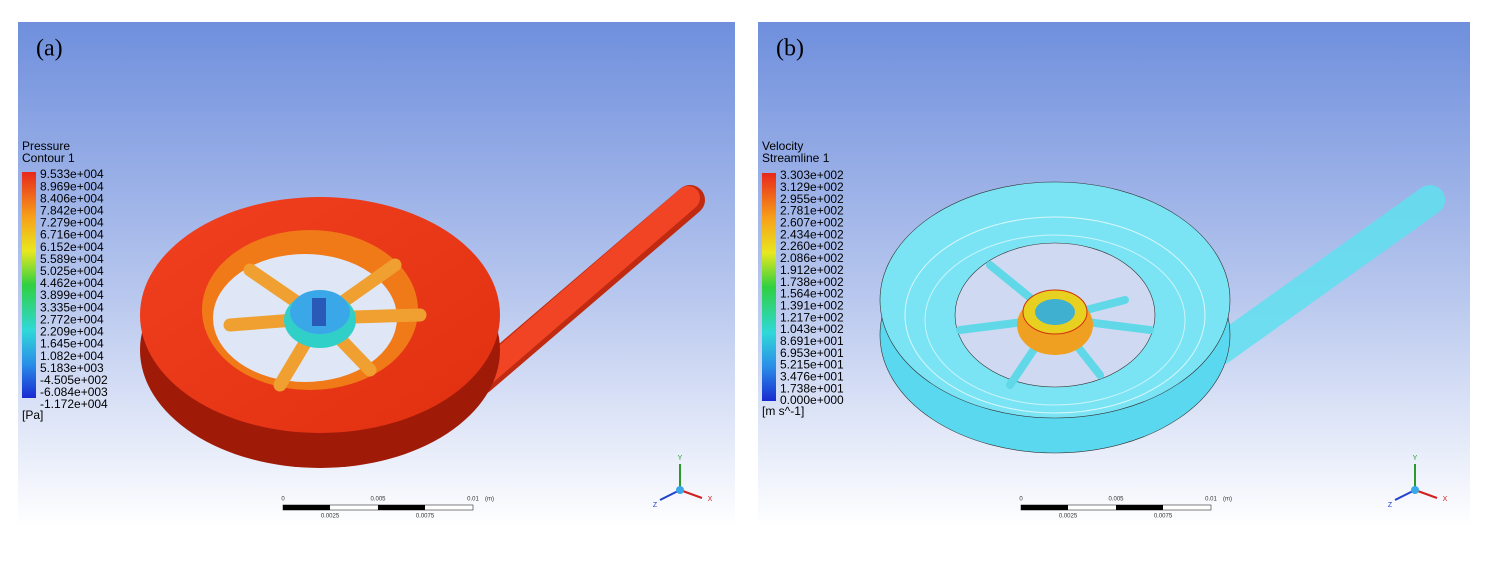 Image resolution: width=1494 pixels, height=562 pixels. Describe the element at coordinates (72, 368) in the screenshot. I see `legend-tick-label: 5.183e+003` at that location.